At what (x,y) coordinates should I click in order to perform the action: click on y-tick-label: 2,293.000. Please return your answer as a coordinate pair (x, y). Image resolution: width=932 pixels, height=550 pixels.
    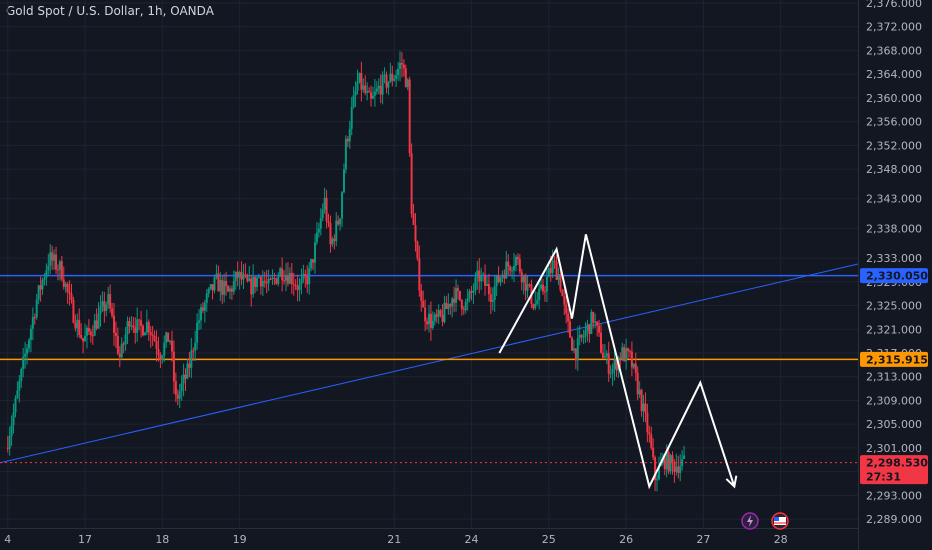
    Looking at the image, I should click on (894, 495).